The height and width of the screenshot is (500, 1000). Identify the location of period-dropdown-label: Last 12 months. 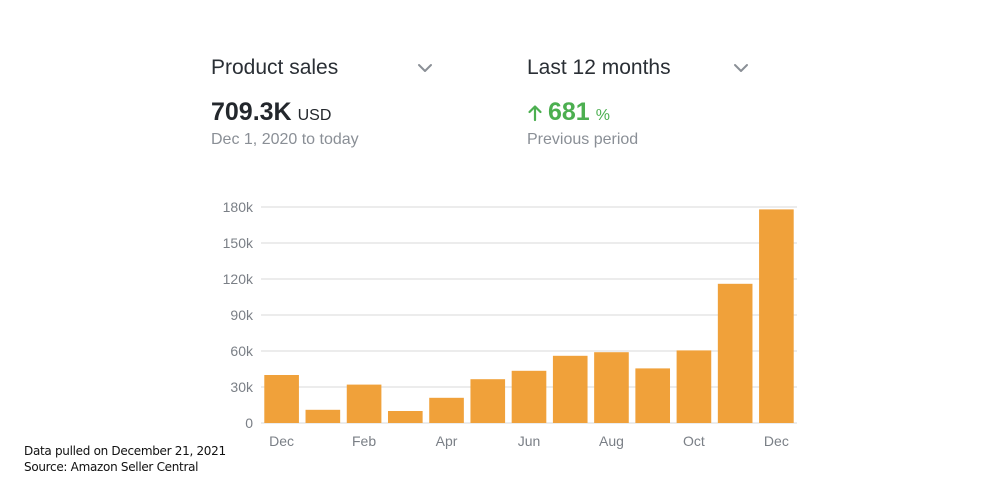
(599, 67).